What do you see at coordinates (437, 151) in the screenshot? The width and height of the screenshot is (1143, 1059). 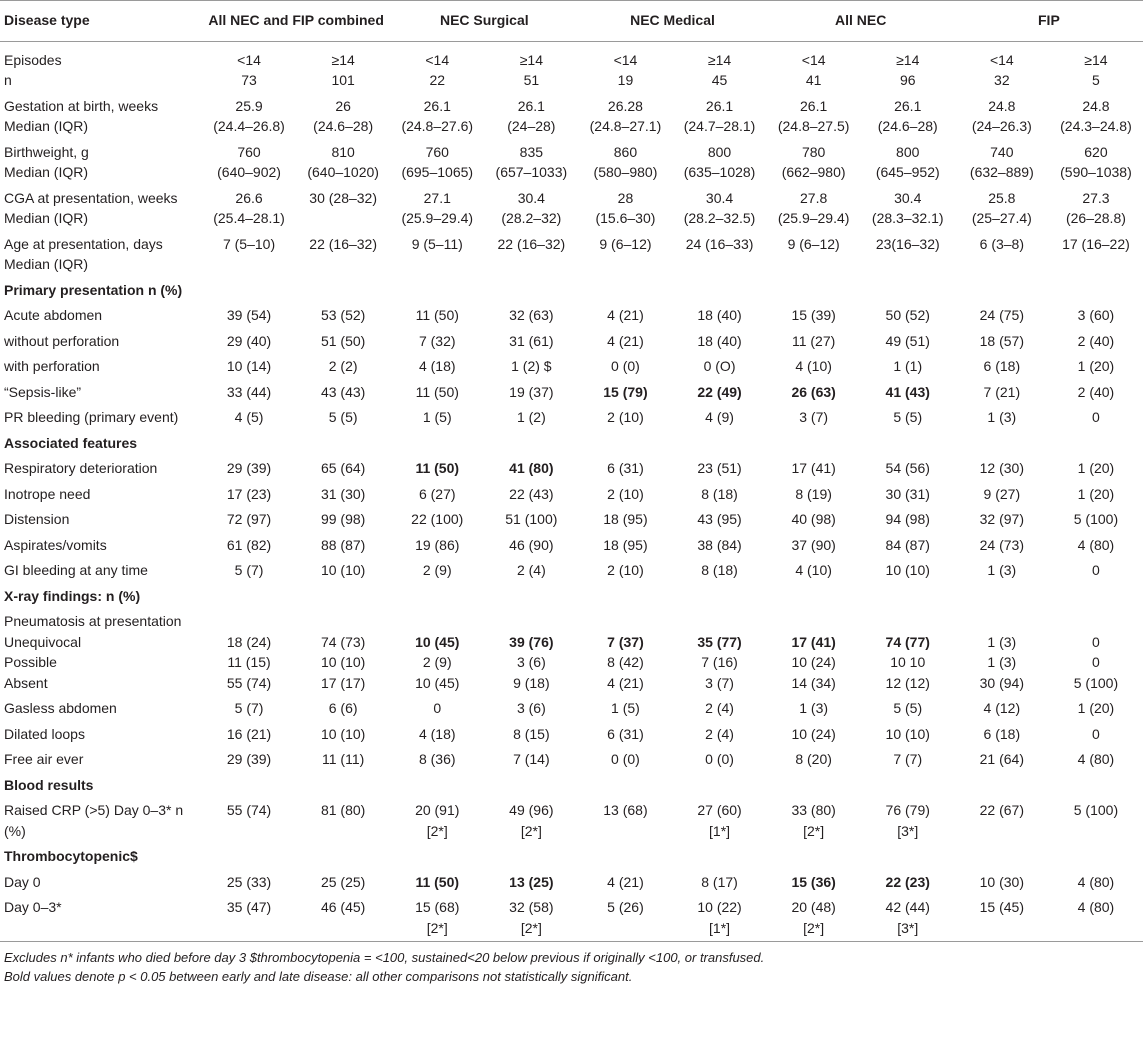 I see `cell-text: 760` at bounding box center [437, 151].